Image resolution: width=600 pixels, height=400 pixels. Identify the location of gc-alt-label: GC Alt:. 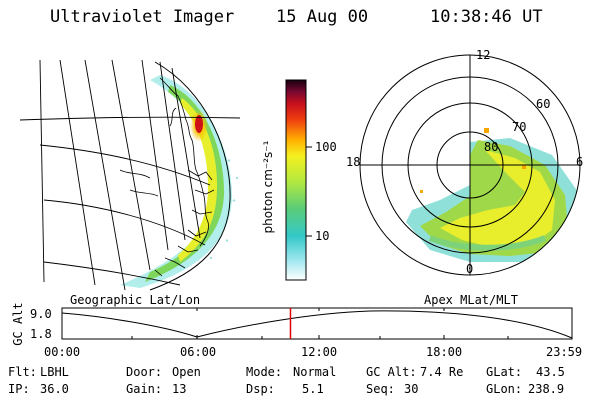
(391, 372).